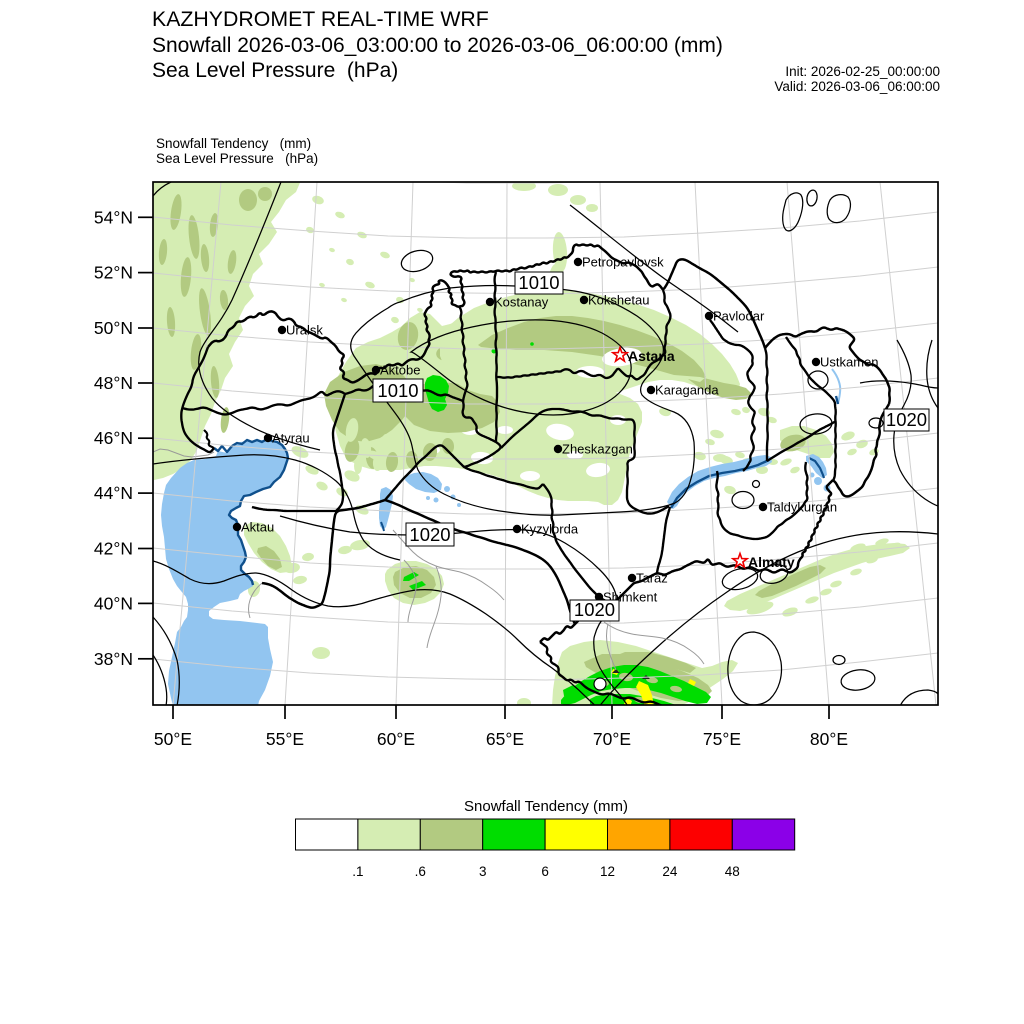 This screenshot has height=1024, width=1024. Describe the element at coordinates (505, 739) in the screenshot. I see `svg-text: 65°E` at that location.